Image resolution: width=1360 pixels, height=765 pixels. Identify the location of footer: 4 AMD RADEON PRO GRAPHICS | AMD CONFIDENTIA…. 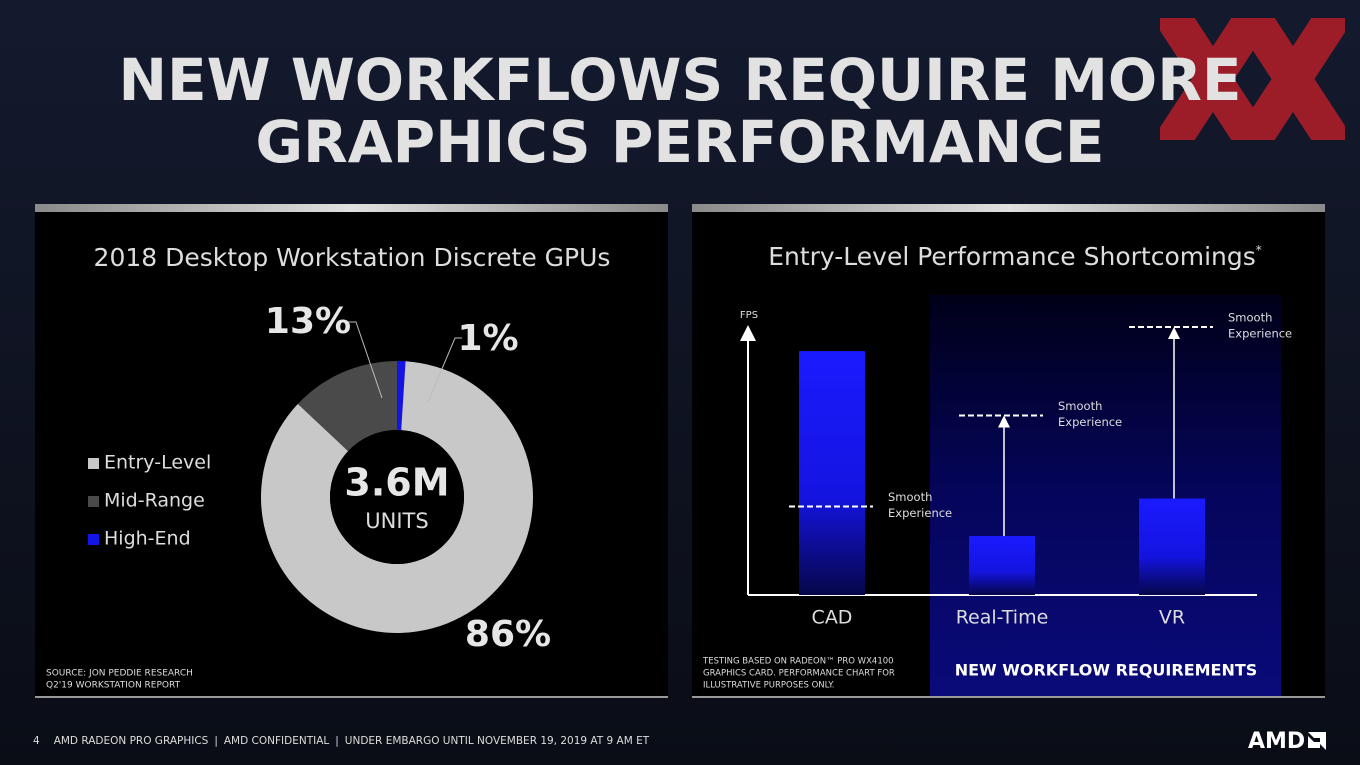
(341, 741).